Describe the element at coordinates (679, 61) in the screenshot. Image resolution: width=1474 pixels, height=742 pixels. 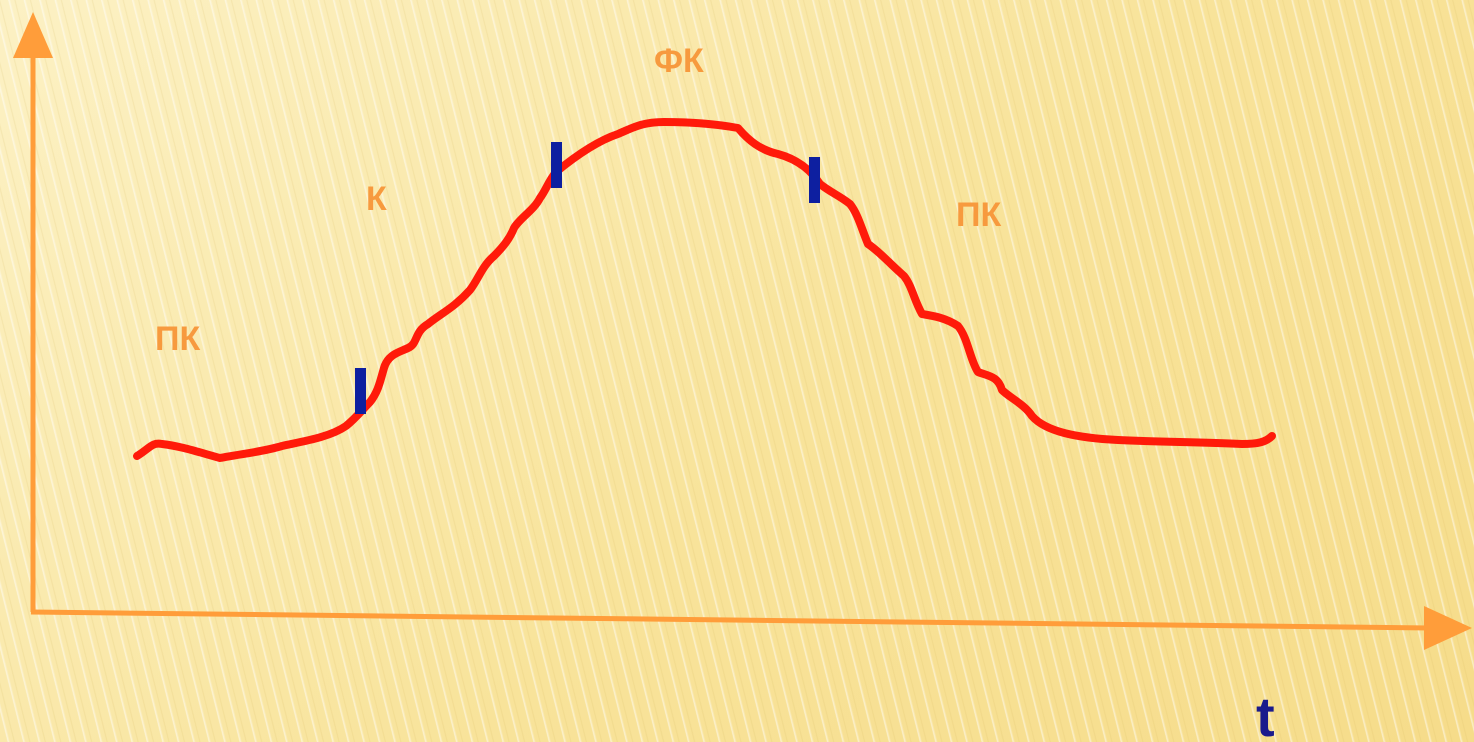
I see `phase-label-fk: ФК` at that location.